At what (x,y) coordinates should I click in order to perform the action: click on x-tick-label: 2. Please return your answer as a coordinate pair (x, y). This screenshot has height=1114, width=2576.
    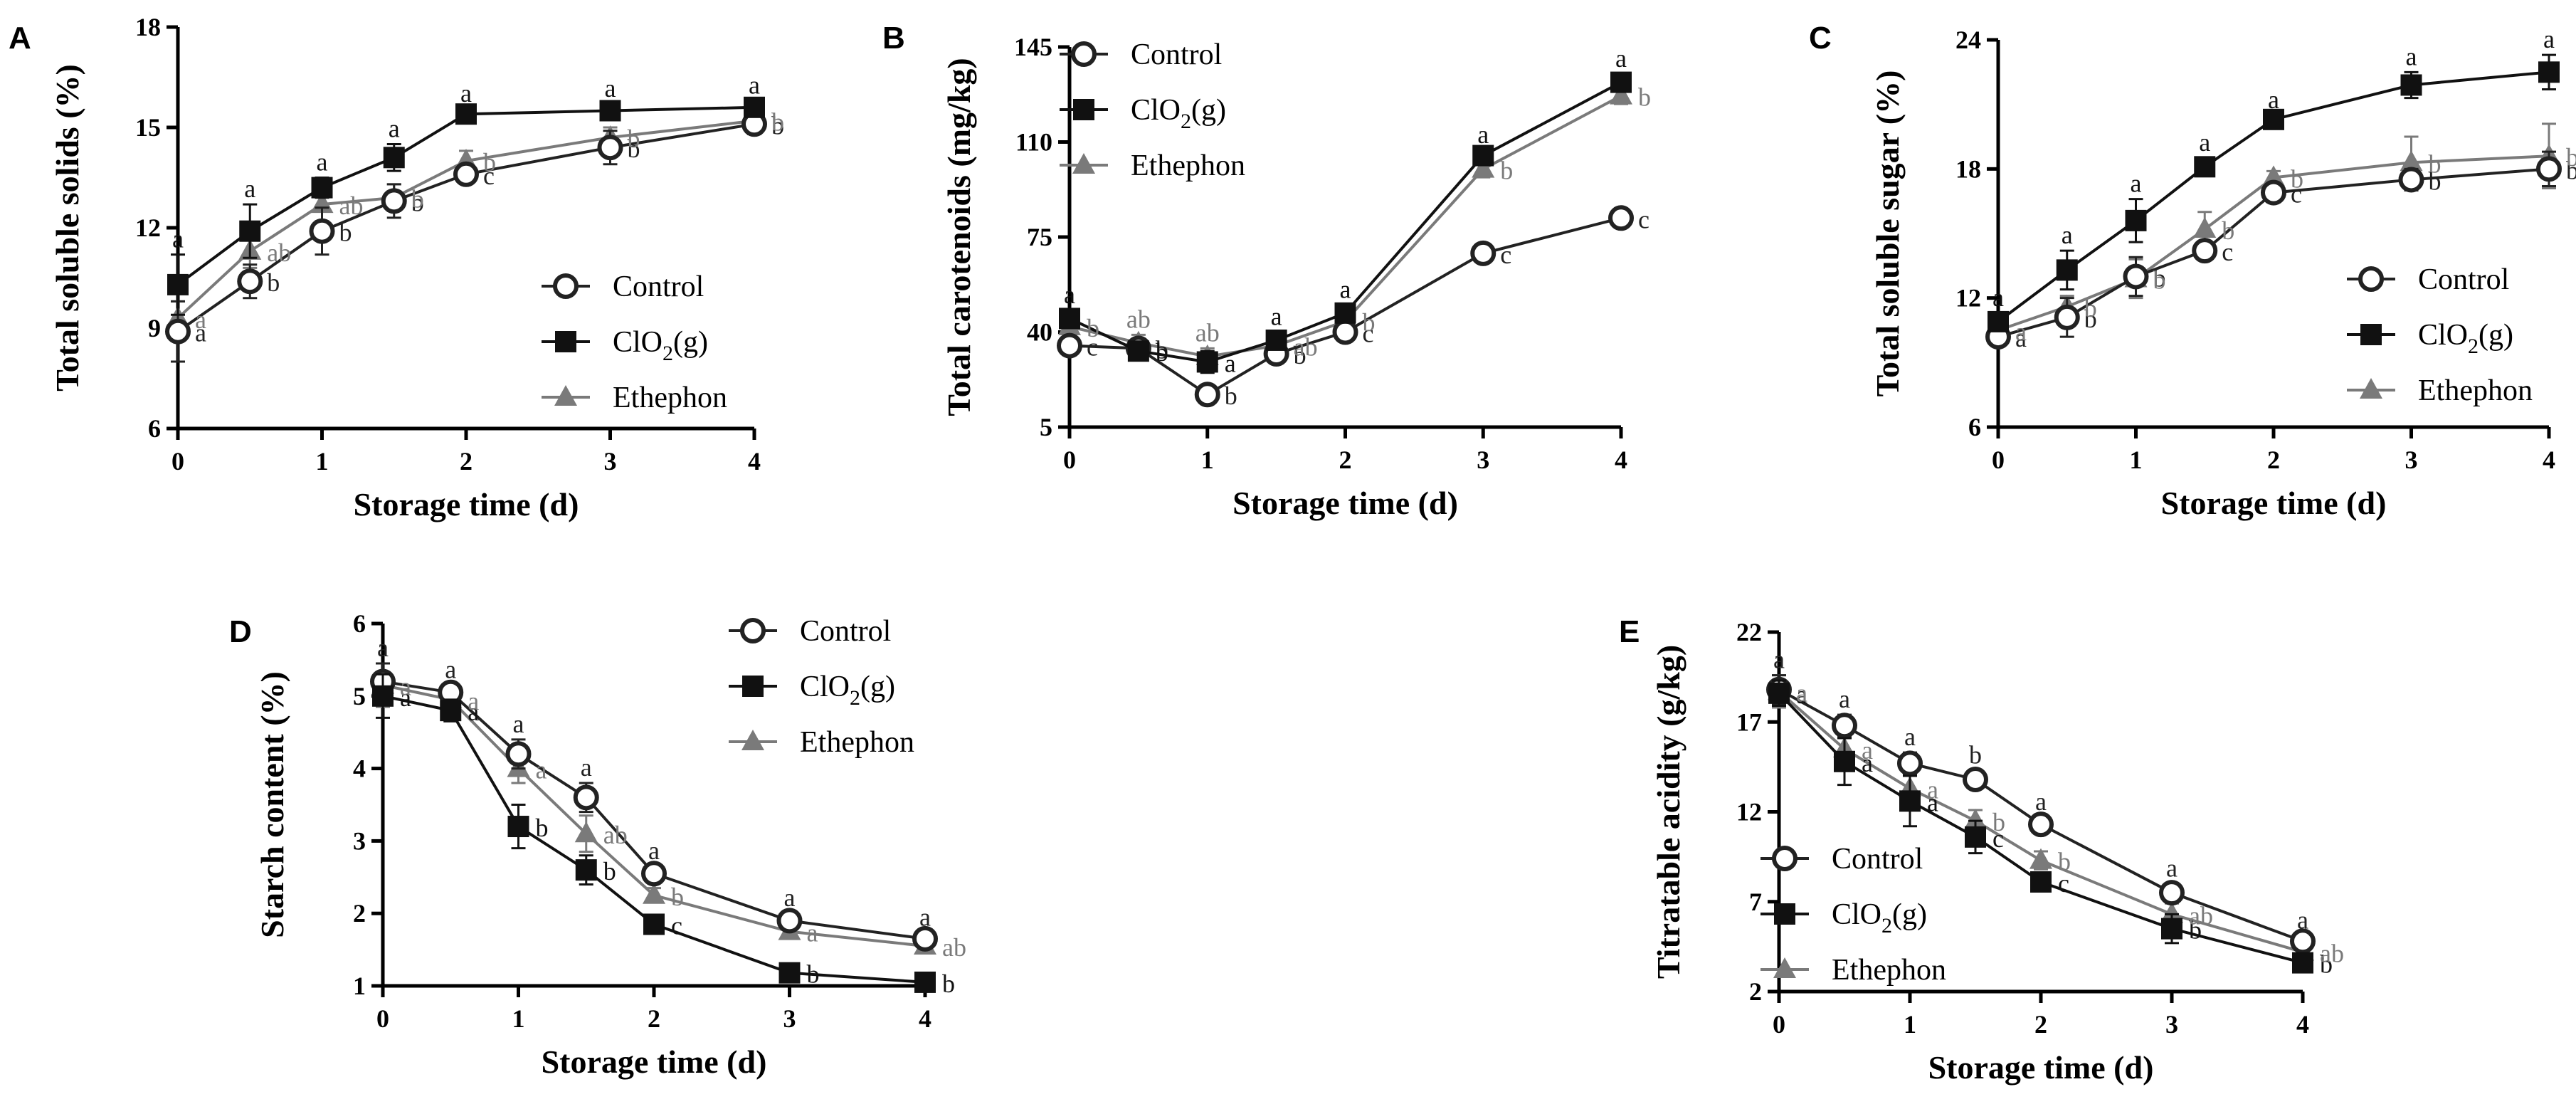
    Looking at the image, I should click on (2273, 460).